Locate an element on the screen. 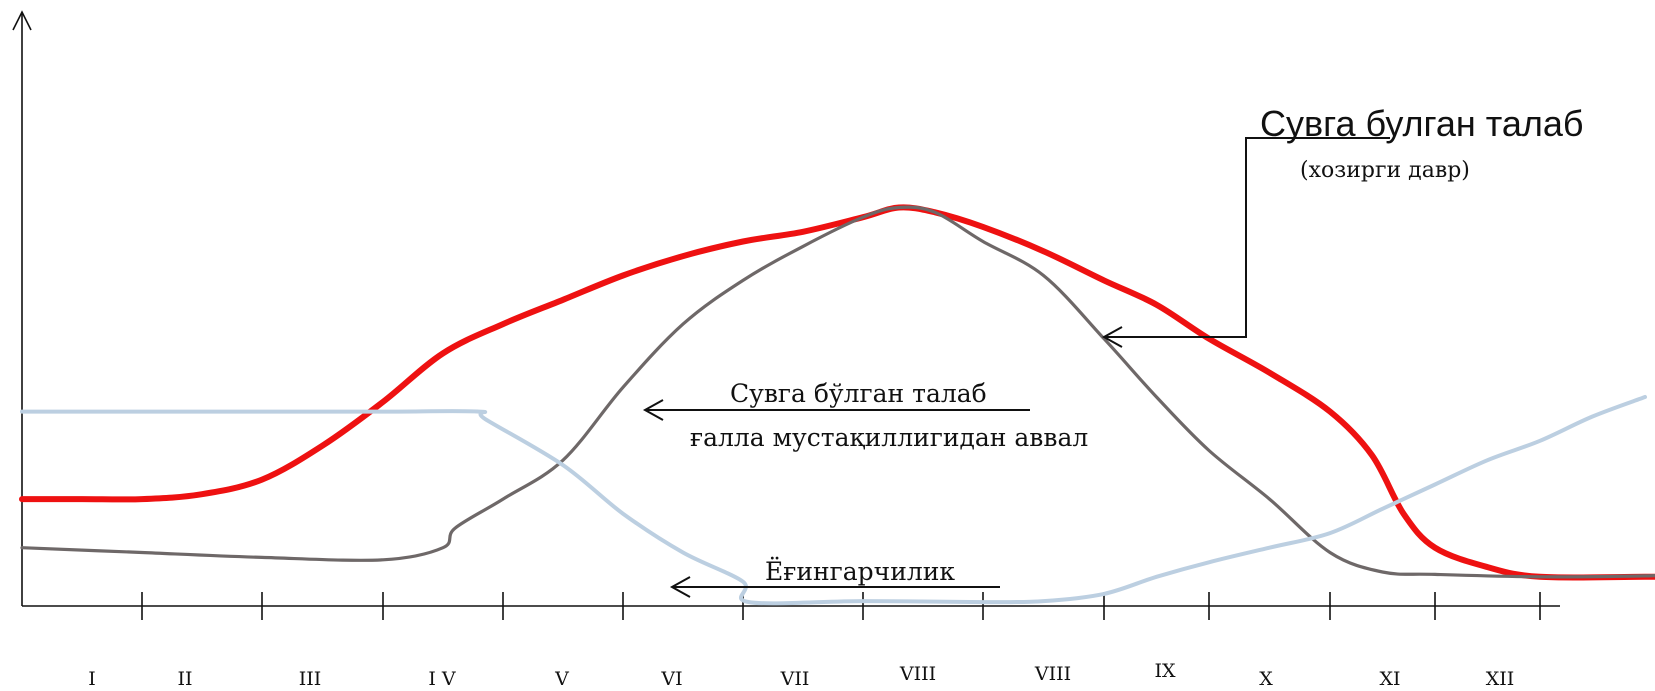  x-tick-label-2: II is located at coordinates (184, 679).